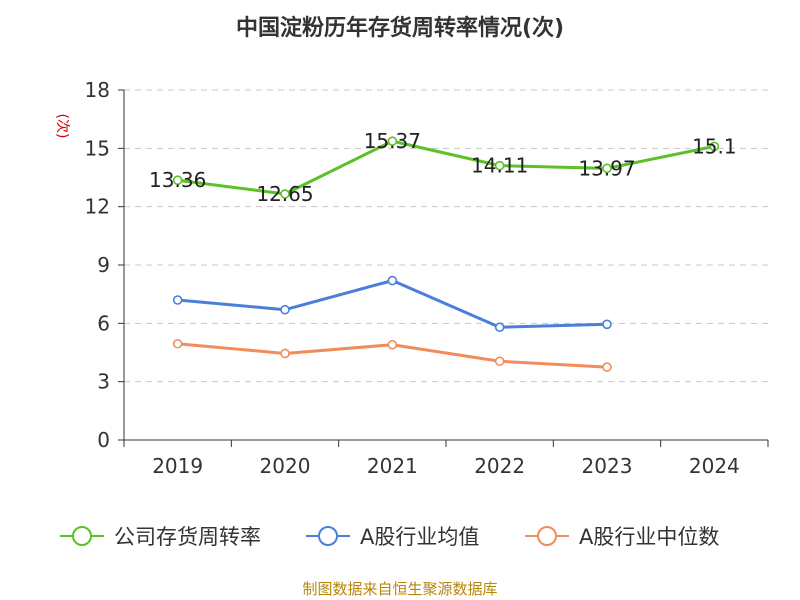 The width and height of the screenshot is (800, 600). What do you see at coordinates (177, 466) in the screenshot?
I see `x-tick-label: 2019` at bounding box center [177, 466].